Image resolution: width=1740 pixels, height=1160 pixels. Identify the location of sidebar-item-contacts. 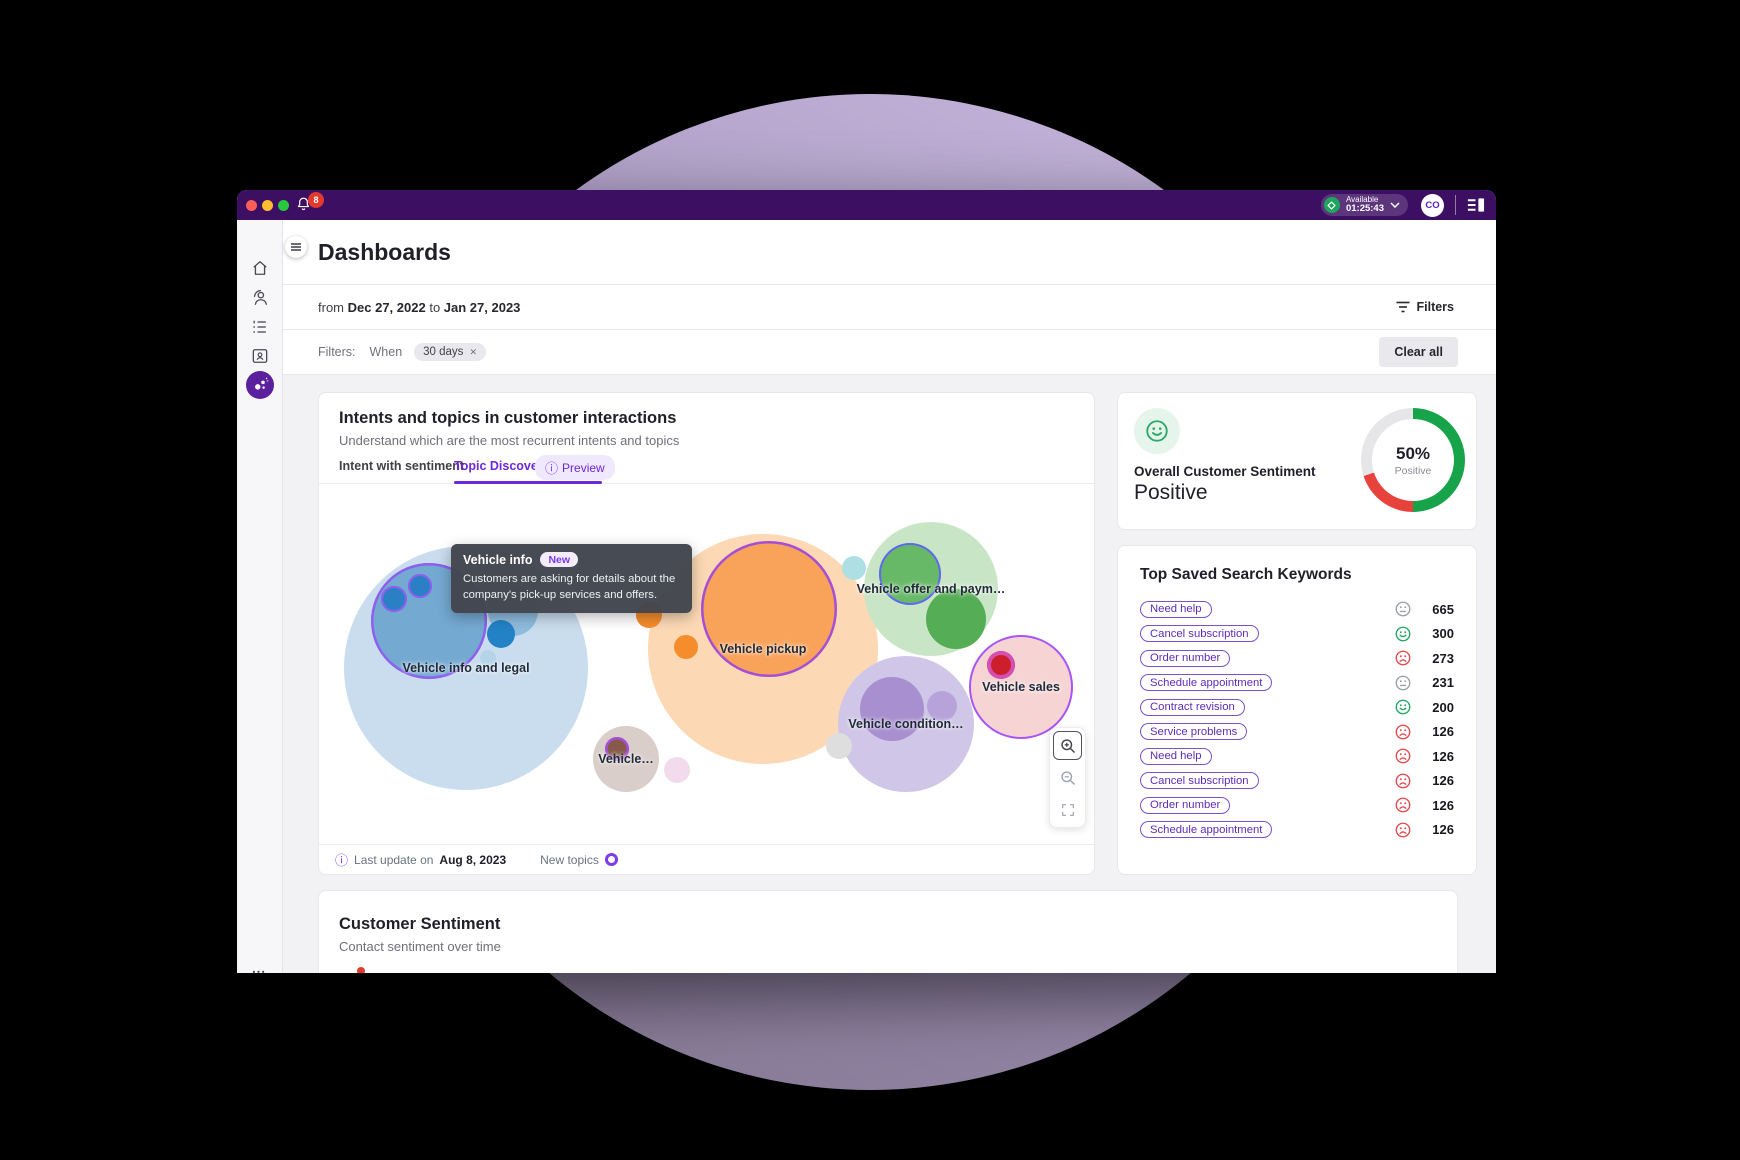
(260, 356).